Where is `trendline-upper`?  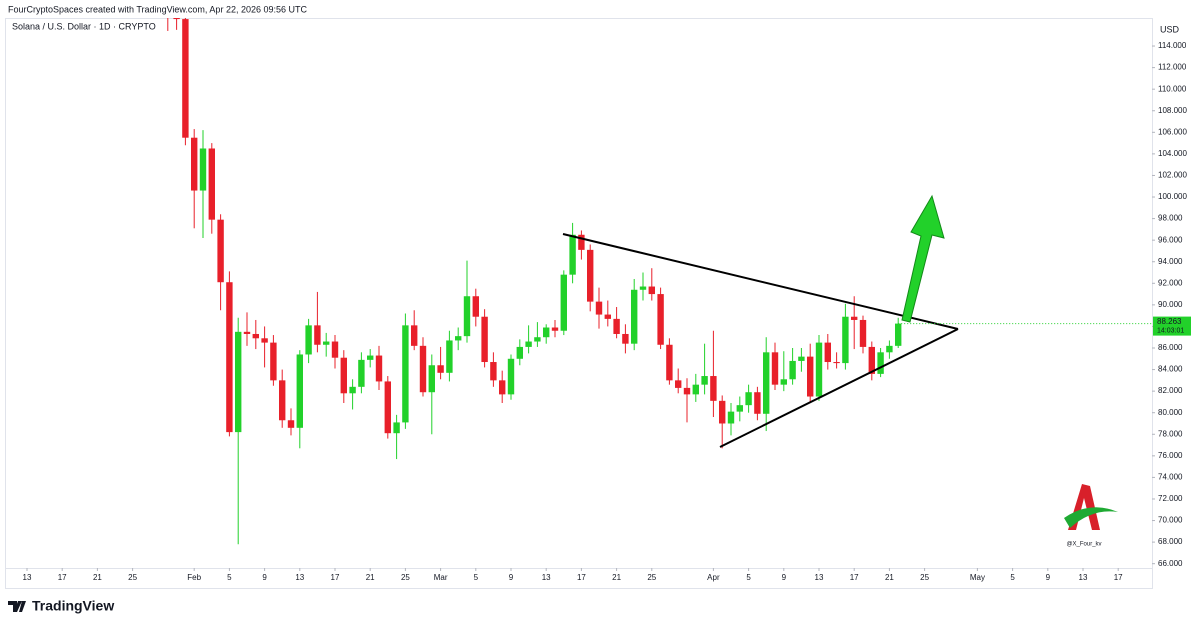
trendline-upper is located at coordinates (760, 281).